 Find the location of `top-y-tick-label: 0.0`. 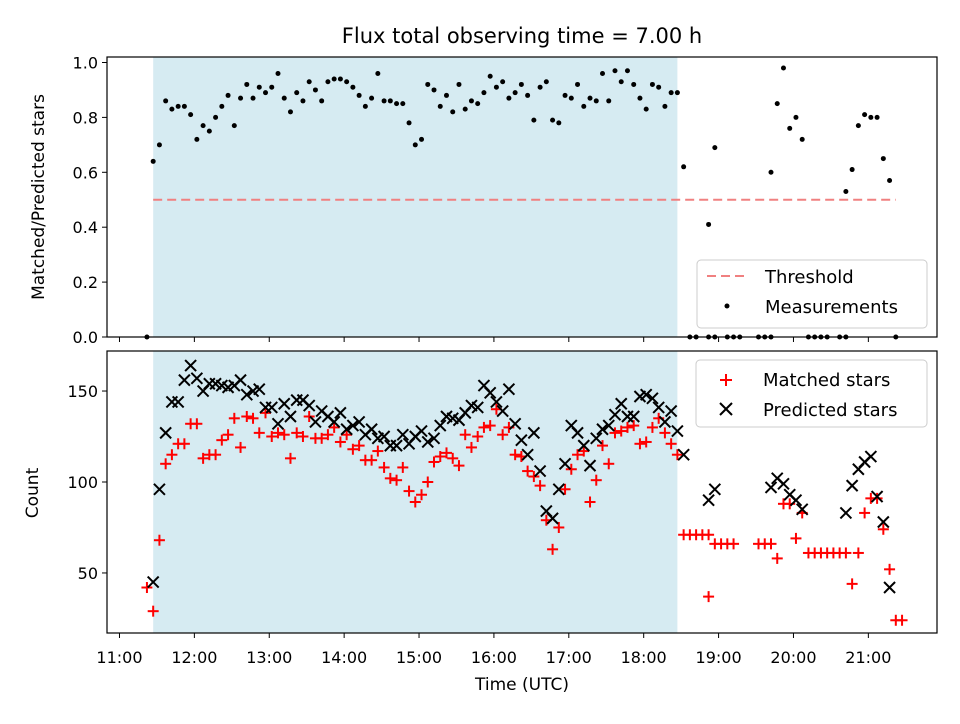

top-y-tick-label: 0.0 is located at coordinates (85, 337).